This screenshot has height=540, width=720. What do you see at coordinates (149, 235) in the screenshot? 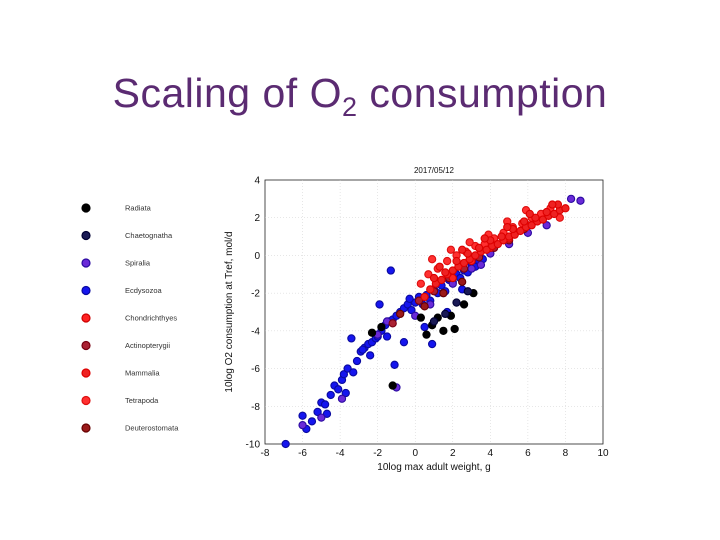
I see `legend-label: Chaetognatha` at bounding box center [149, 235].